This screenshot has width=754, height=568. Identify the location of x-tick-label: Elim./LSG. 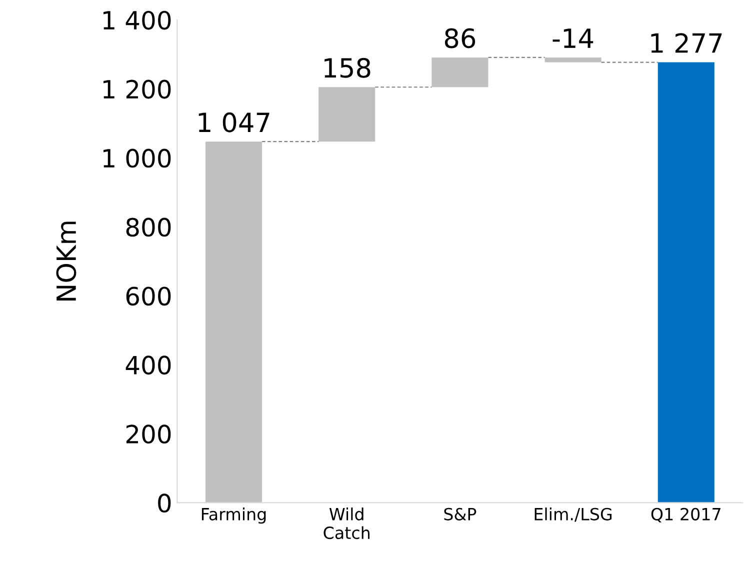
(573, 515).